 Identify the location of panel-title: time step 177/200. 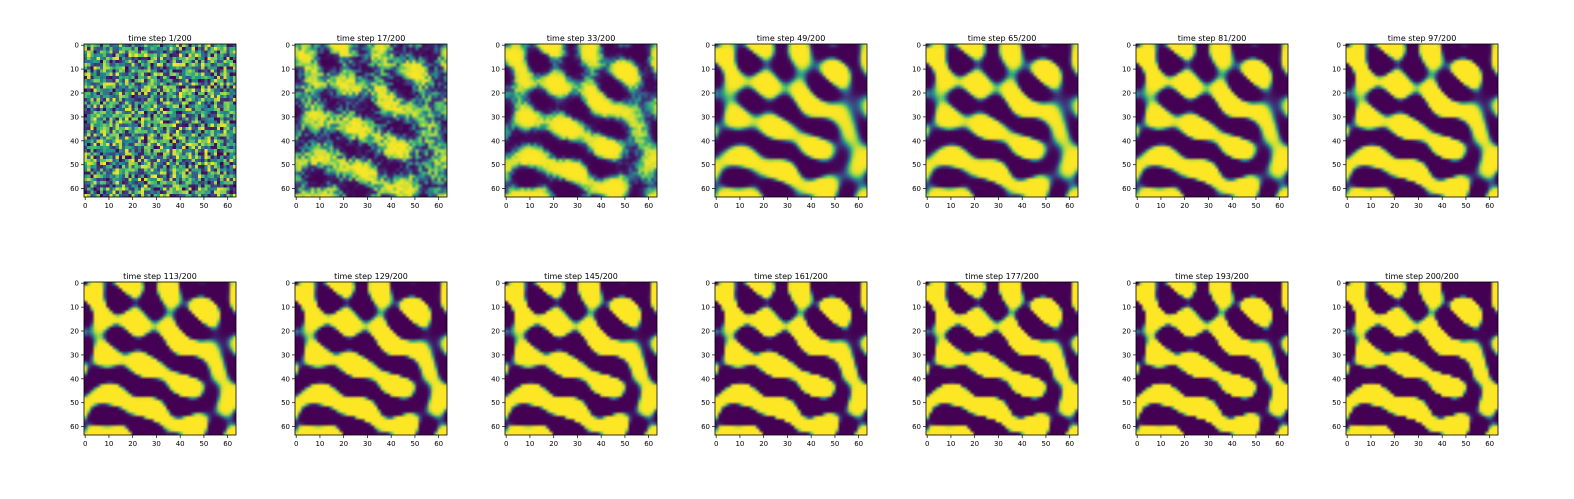
(1002, 276).